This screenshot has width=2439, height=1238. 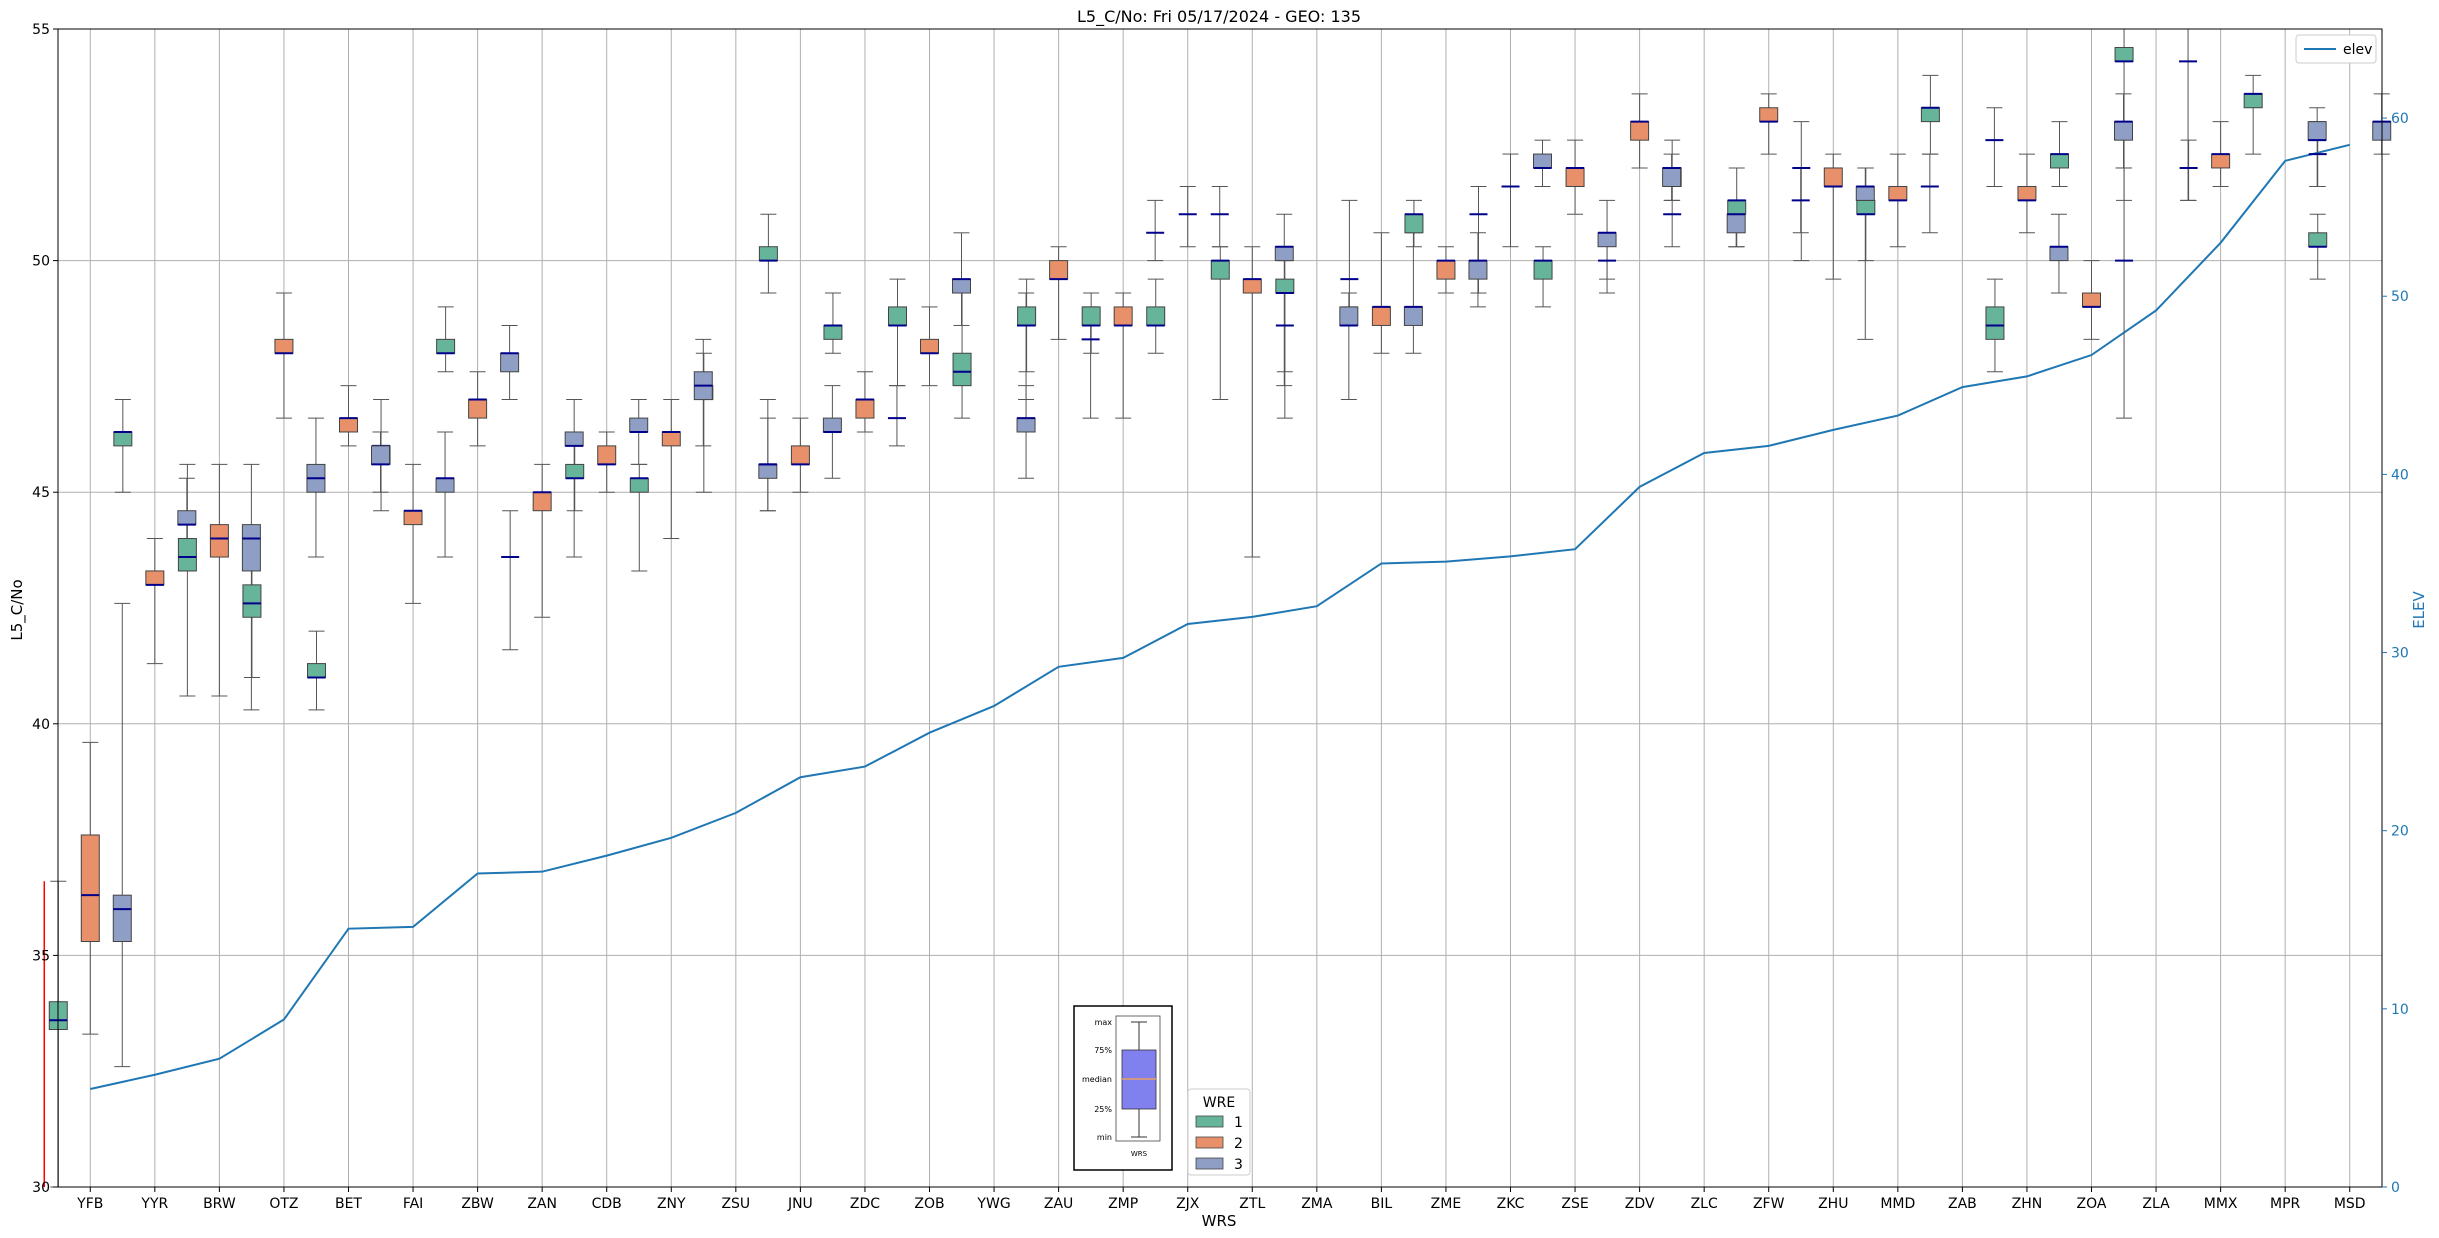 What do you see at coordinates (41, 493) in the screenshot?
I see `y-tick-label: 45` at bounding box center [41, 493].